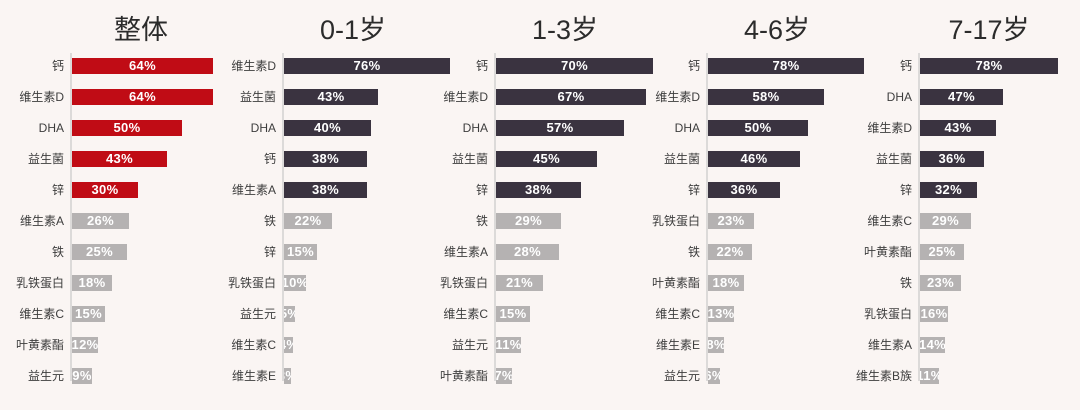 This screenshot has width=1080, height=410. Describe the element at coordinates (989, 65) in the screenshot. I see `value-label: 78%` at that location.